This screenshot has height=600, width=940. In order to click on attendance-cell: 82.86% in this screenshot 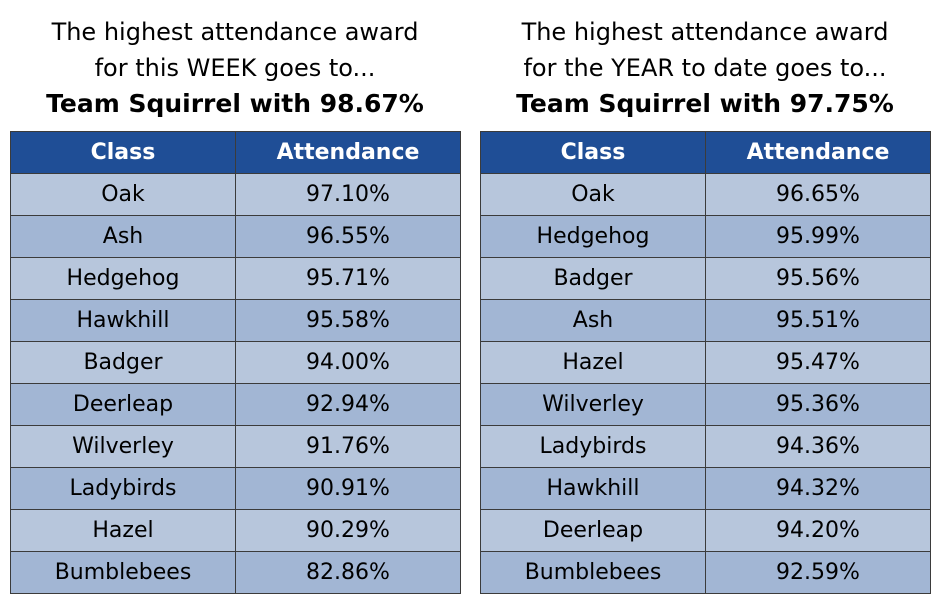, I will do `click(348, 572)`.